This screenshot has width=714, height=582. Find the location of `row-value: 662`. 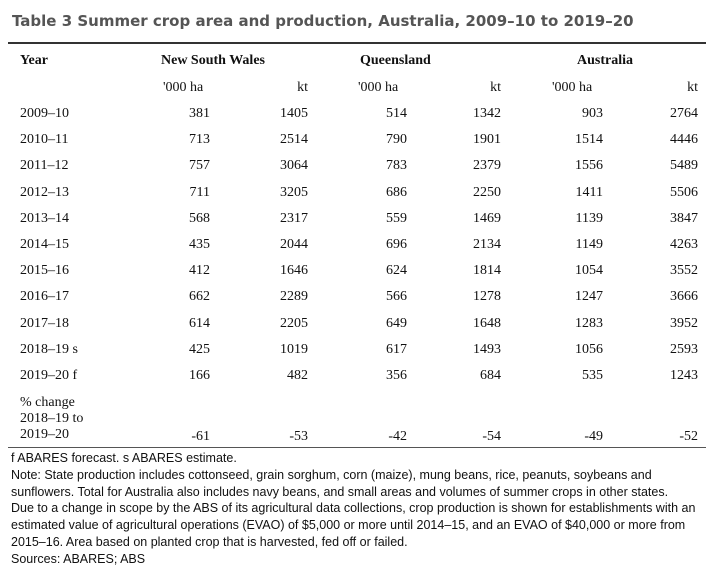

row-value: 662 is located at coordinates (199, 296).